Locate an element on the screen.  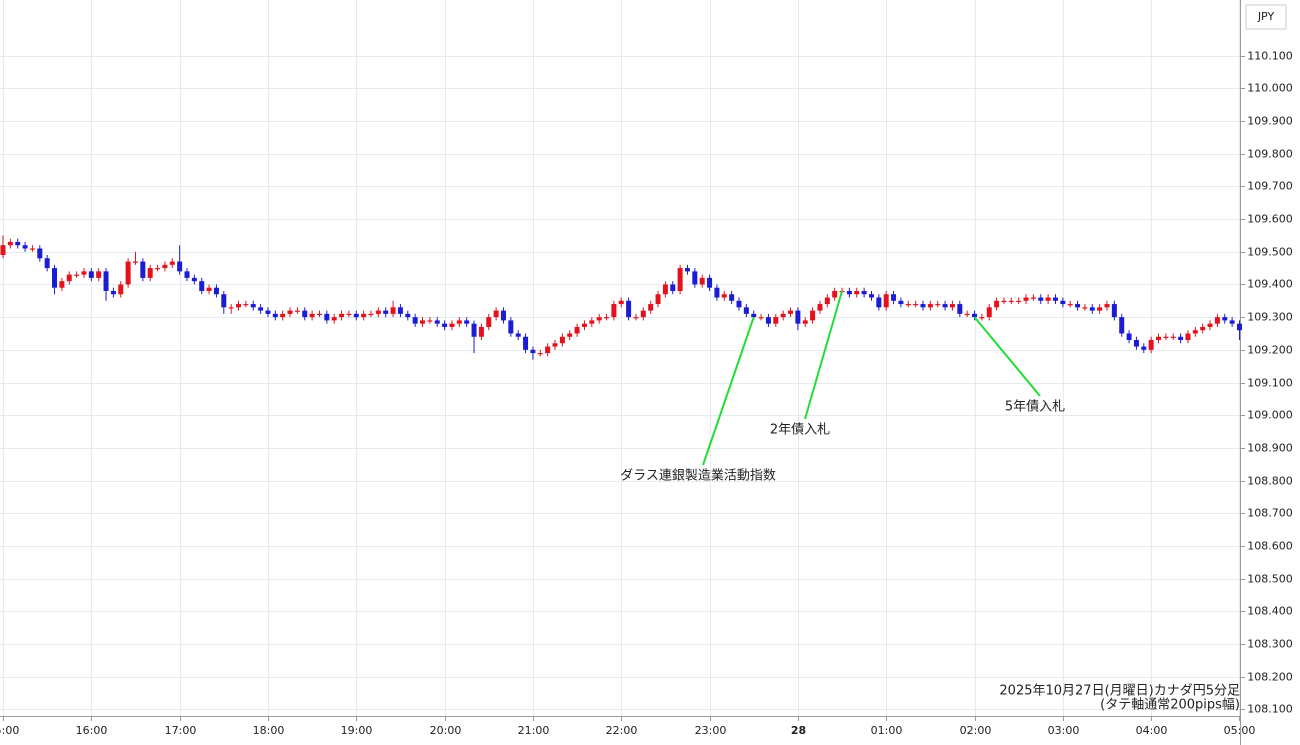
annotation-label: 2年債入札 is located at coordinates (800, 430).